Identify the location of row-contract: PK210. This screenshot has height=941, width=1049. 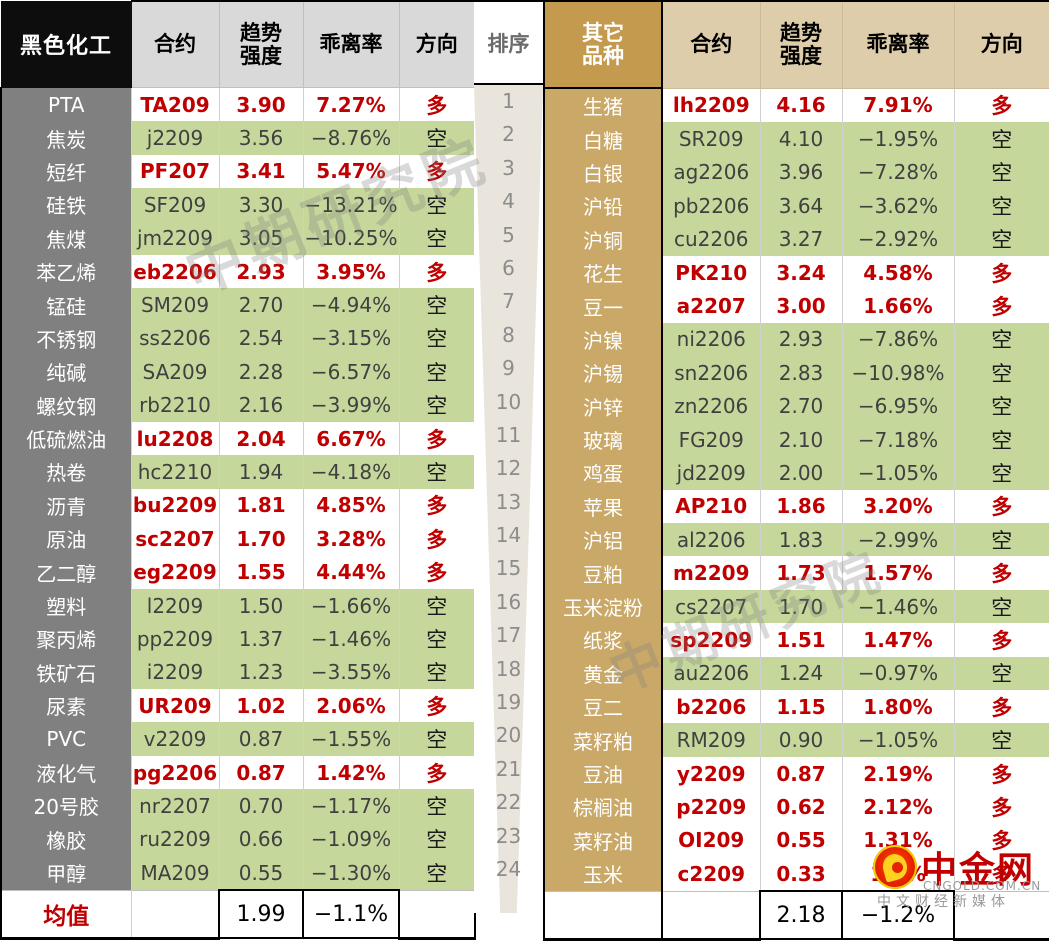
(711, 272).